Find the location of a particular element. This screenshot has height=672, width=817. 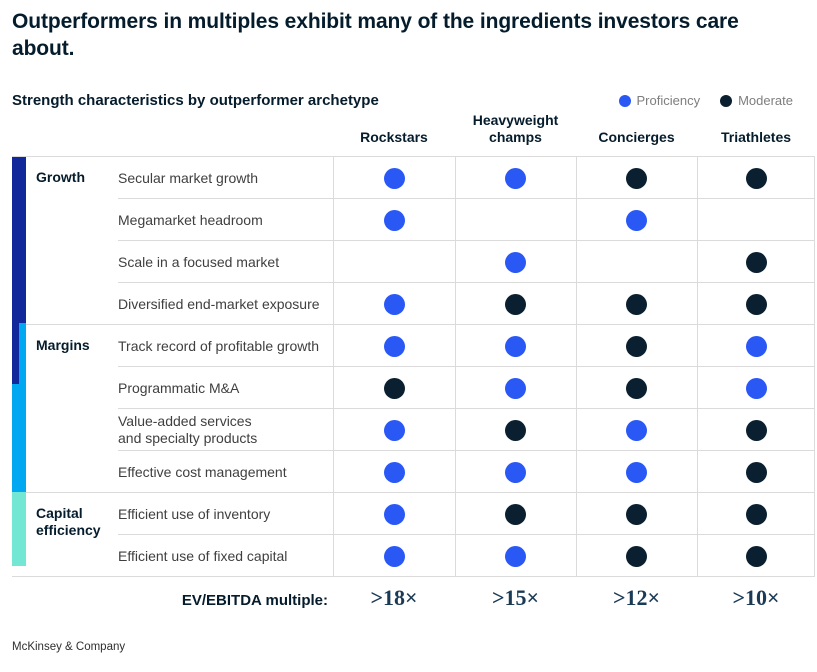

legend: Proficiency Moderate is located at coordinates (705, 100).